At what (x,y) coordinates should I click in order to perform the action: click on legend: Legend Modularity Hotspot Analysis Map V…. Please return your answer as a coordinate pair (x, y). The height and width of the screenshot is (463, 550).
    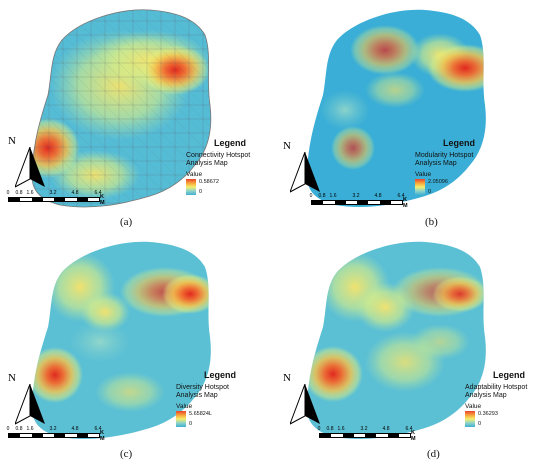
    Looking at the image, I should click on (455, 166).